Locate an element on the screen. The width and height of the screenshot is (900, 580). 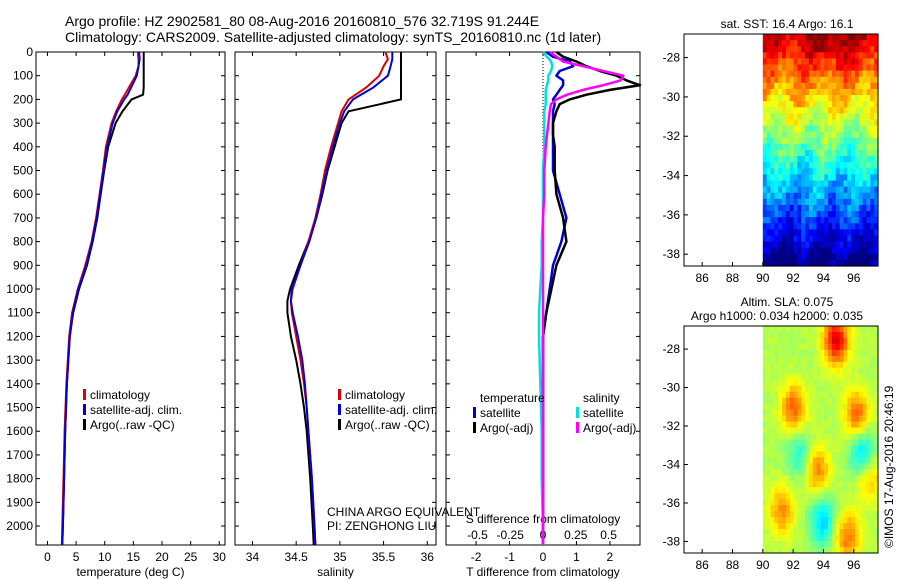
y-tick-label: 1300 is located at coordinates (19, 360).